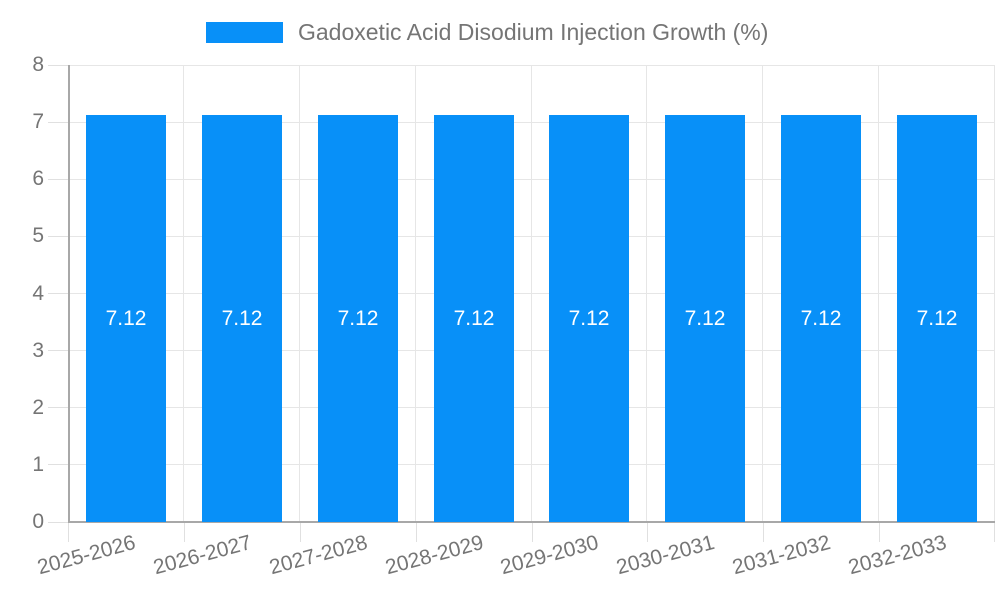 This screenshot has height=611, width=1000. What do you see at coordinates (38, 464) in the screenshot?
I see `y-axis-tick-label: 1` at bounding box center [38, 464].